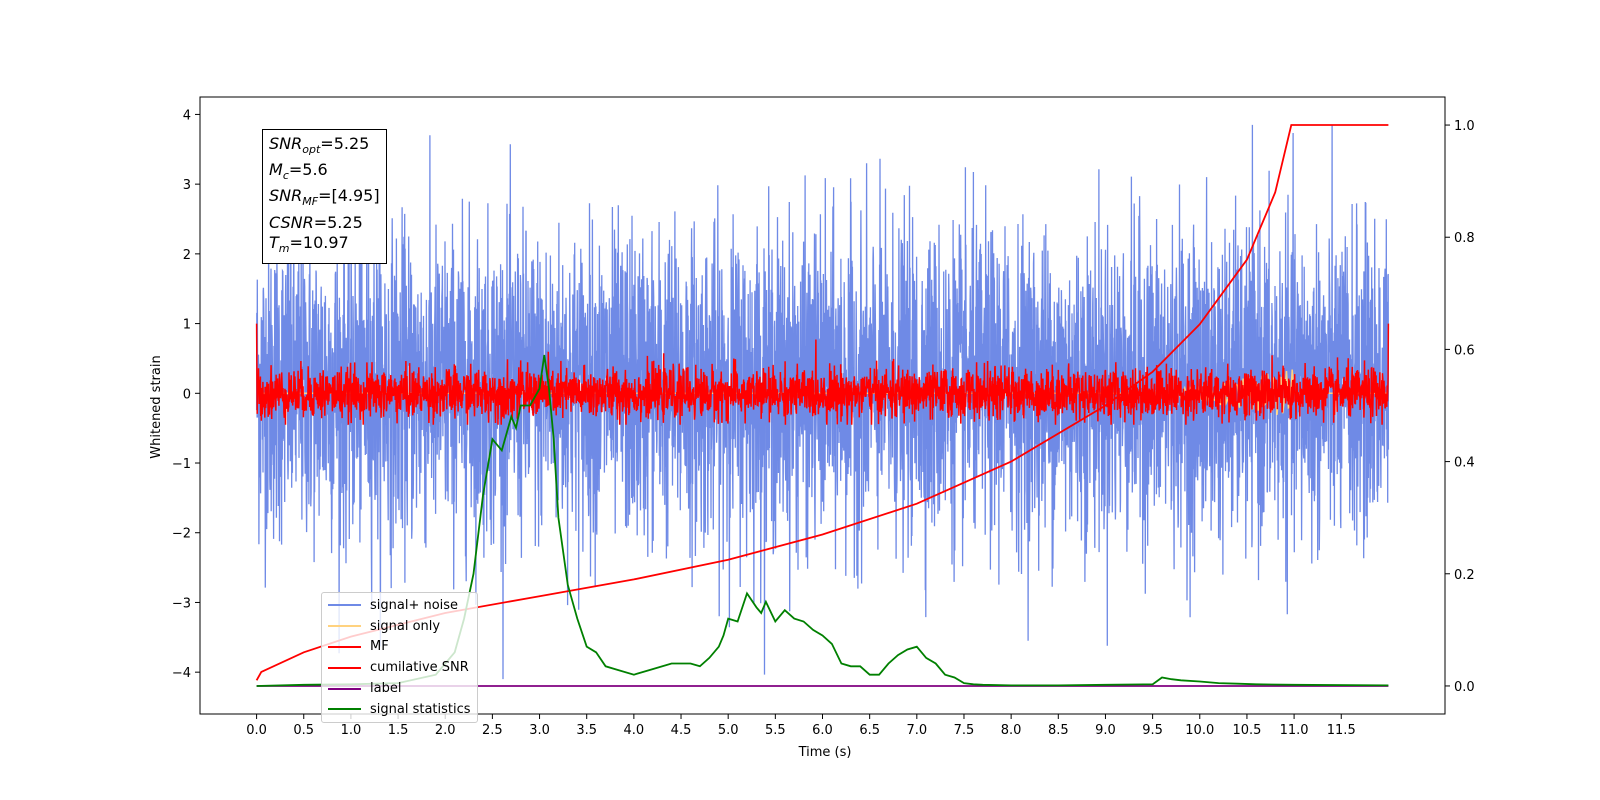 This screenshot has height=800, width=1600. Describe the element at coordinates (399, 647) in the screenshot. I see `legend-item: MF` at that location.